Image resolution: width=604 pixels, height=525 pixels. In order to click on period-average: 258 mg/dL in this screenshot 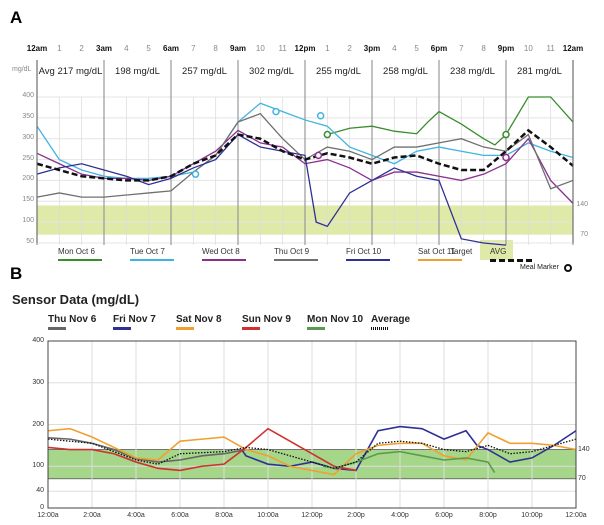, I will do `click(405, 71)`.